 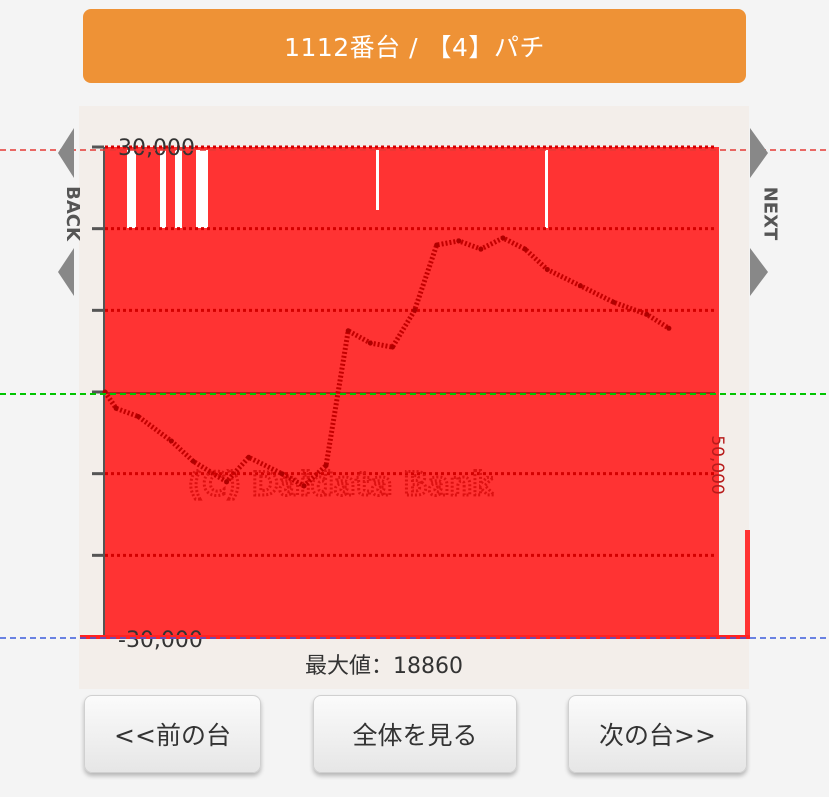 I want to click on machine-title: 1112番台 / 【4】パチ, so click(x=414, y=47).